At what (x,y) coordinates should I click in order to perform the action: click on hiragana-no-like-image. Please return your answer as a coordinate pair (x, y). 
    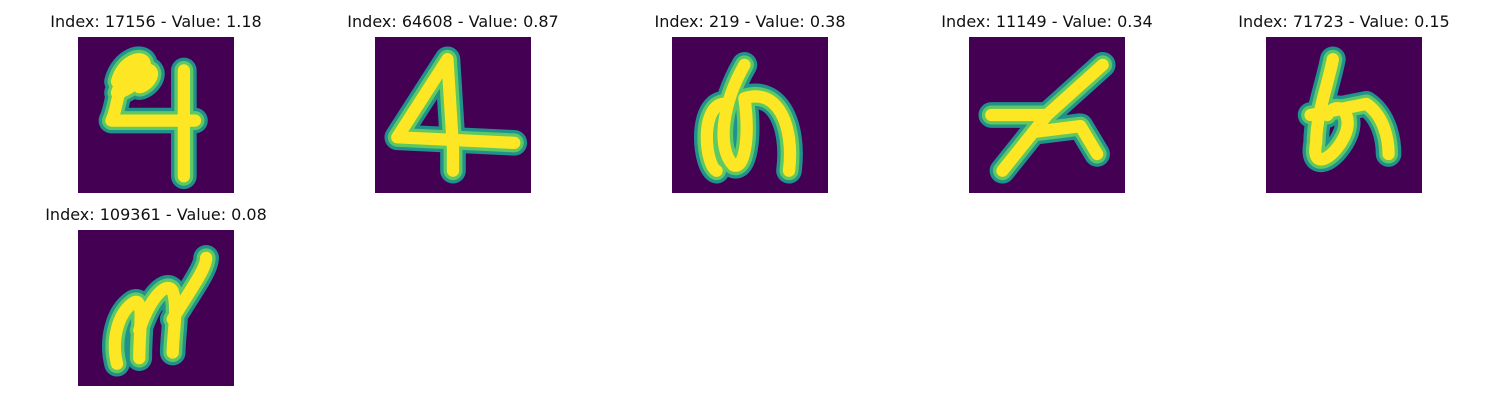
    Looking at the image, I should click on (750, 115).